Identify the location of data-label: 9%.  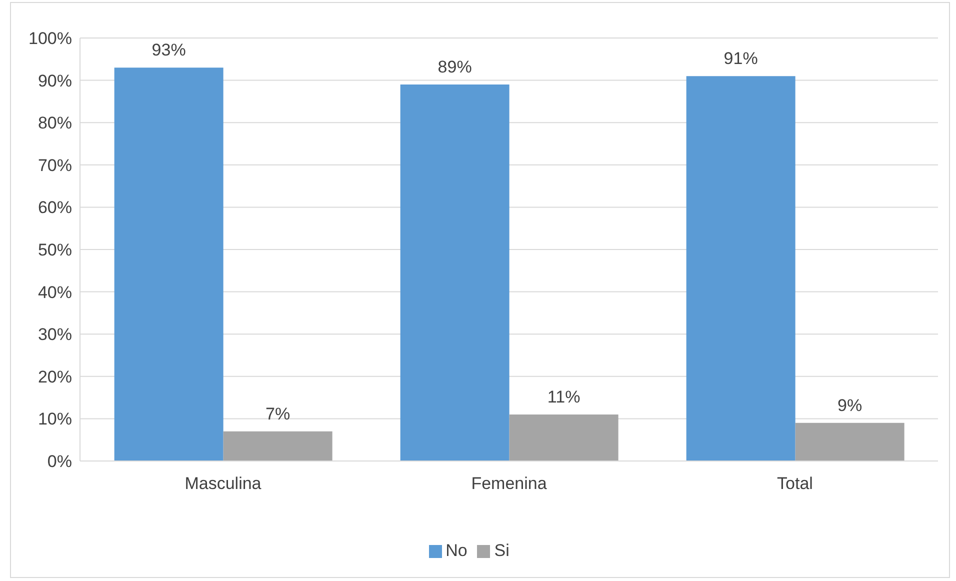
(850, 405).